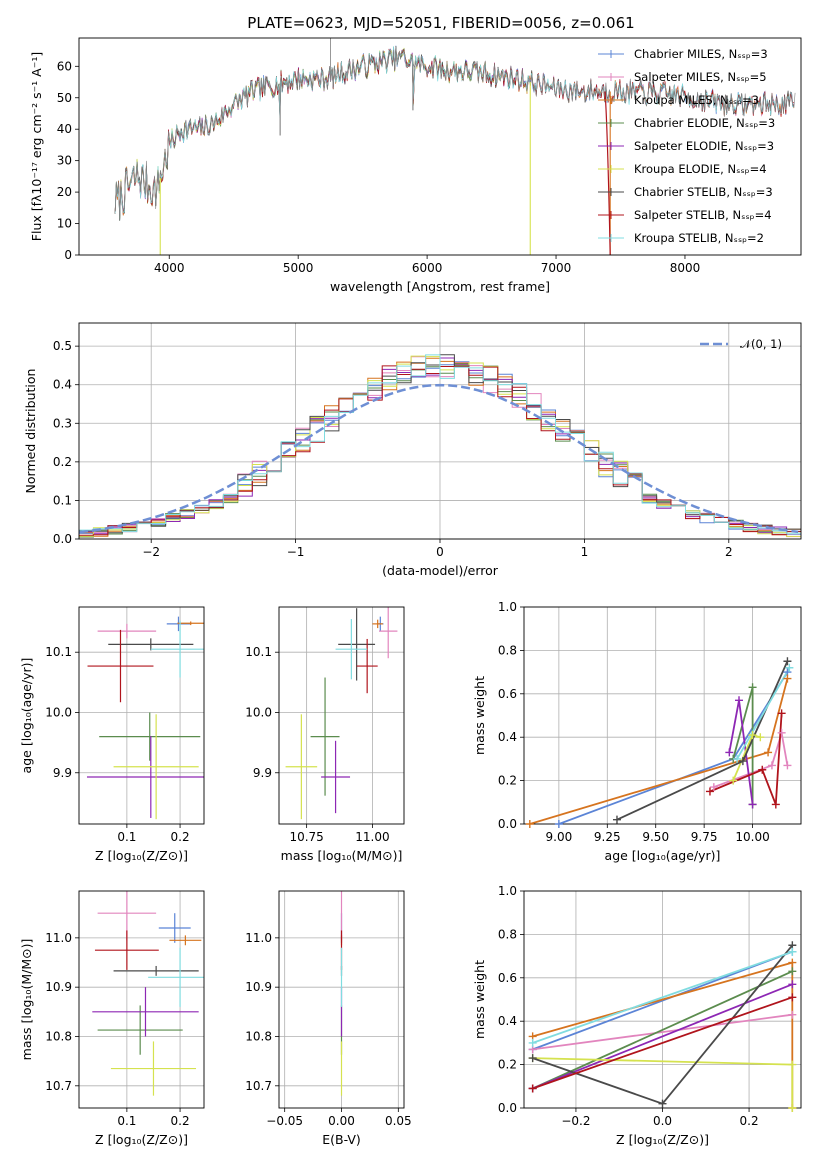 This screenshot has height=1170, width=819. I want to click on residuals-xtick-label: −1, so click(296, 552).